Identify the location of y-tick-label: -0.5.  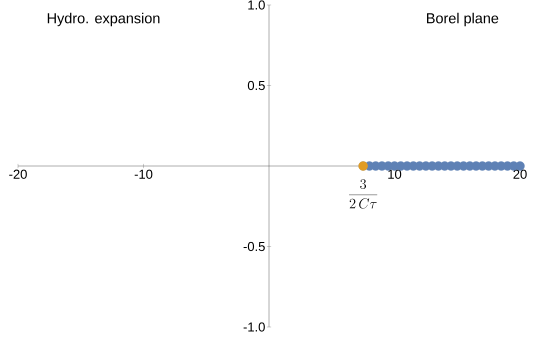
(254, 247).